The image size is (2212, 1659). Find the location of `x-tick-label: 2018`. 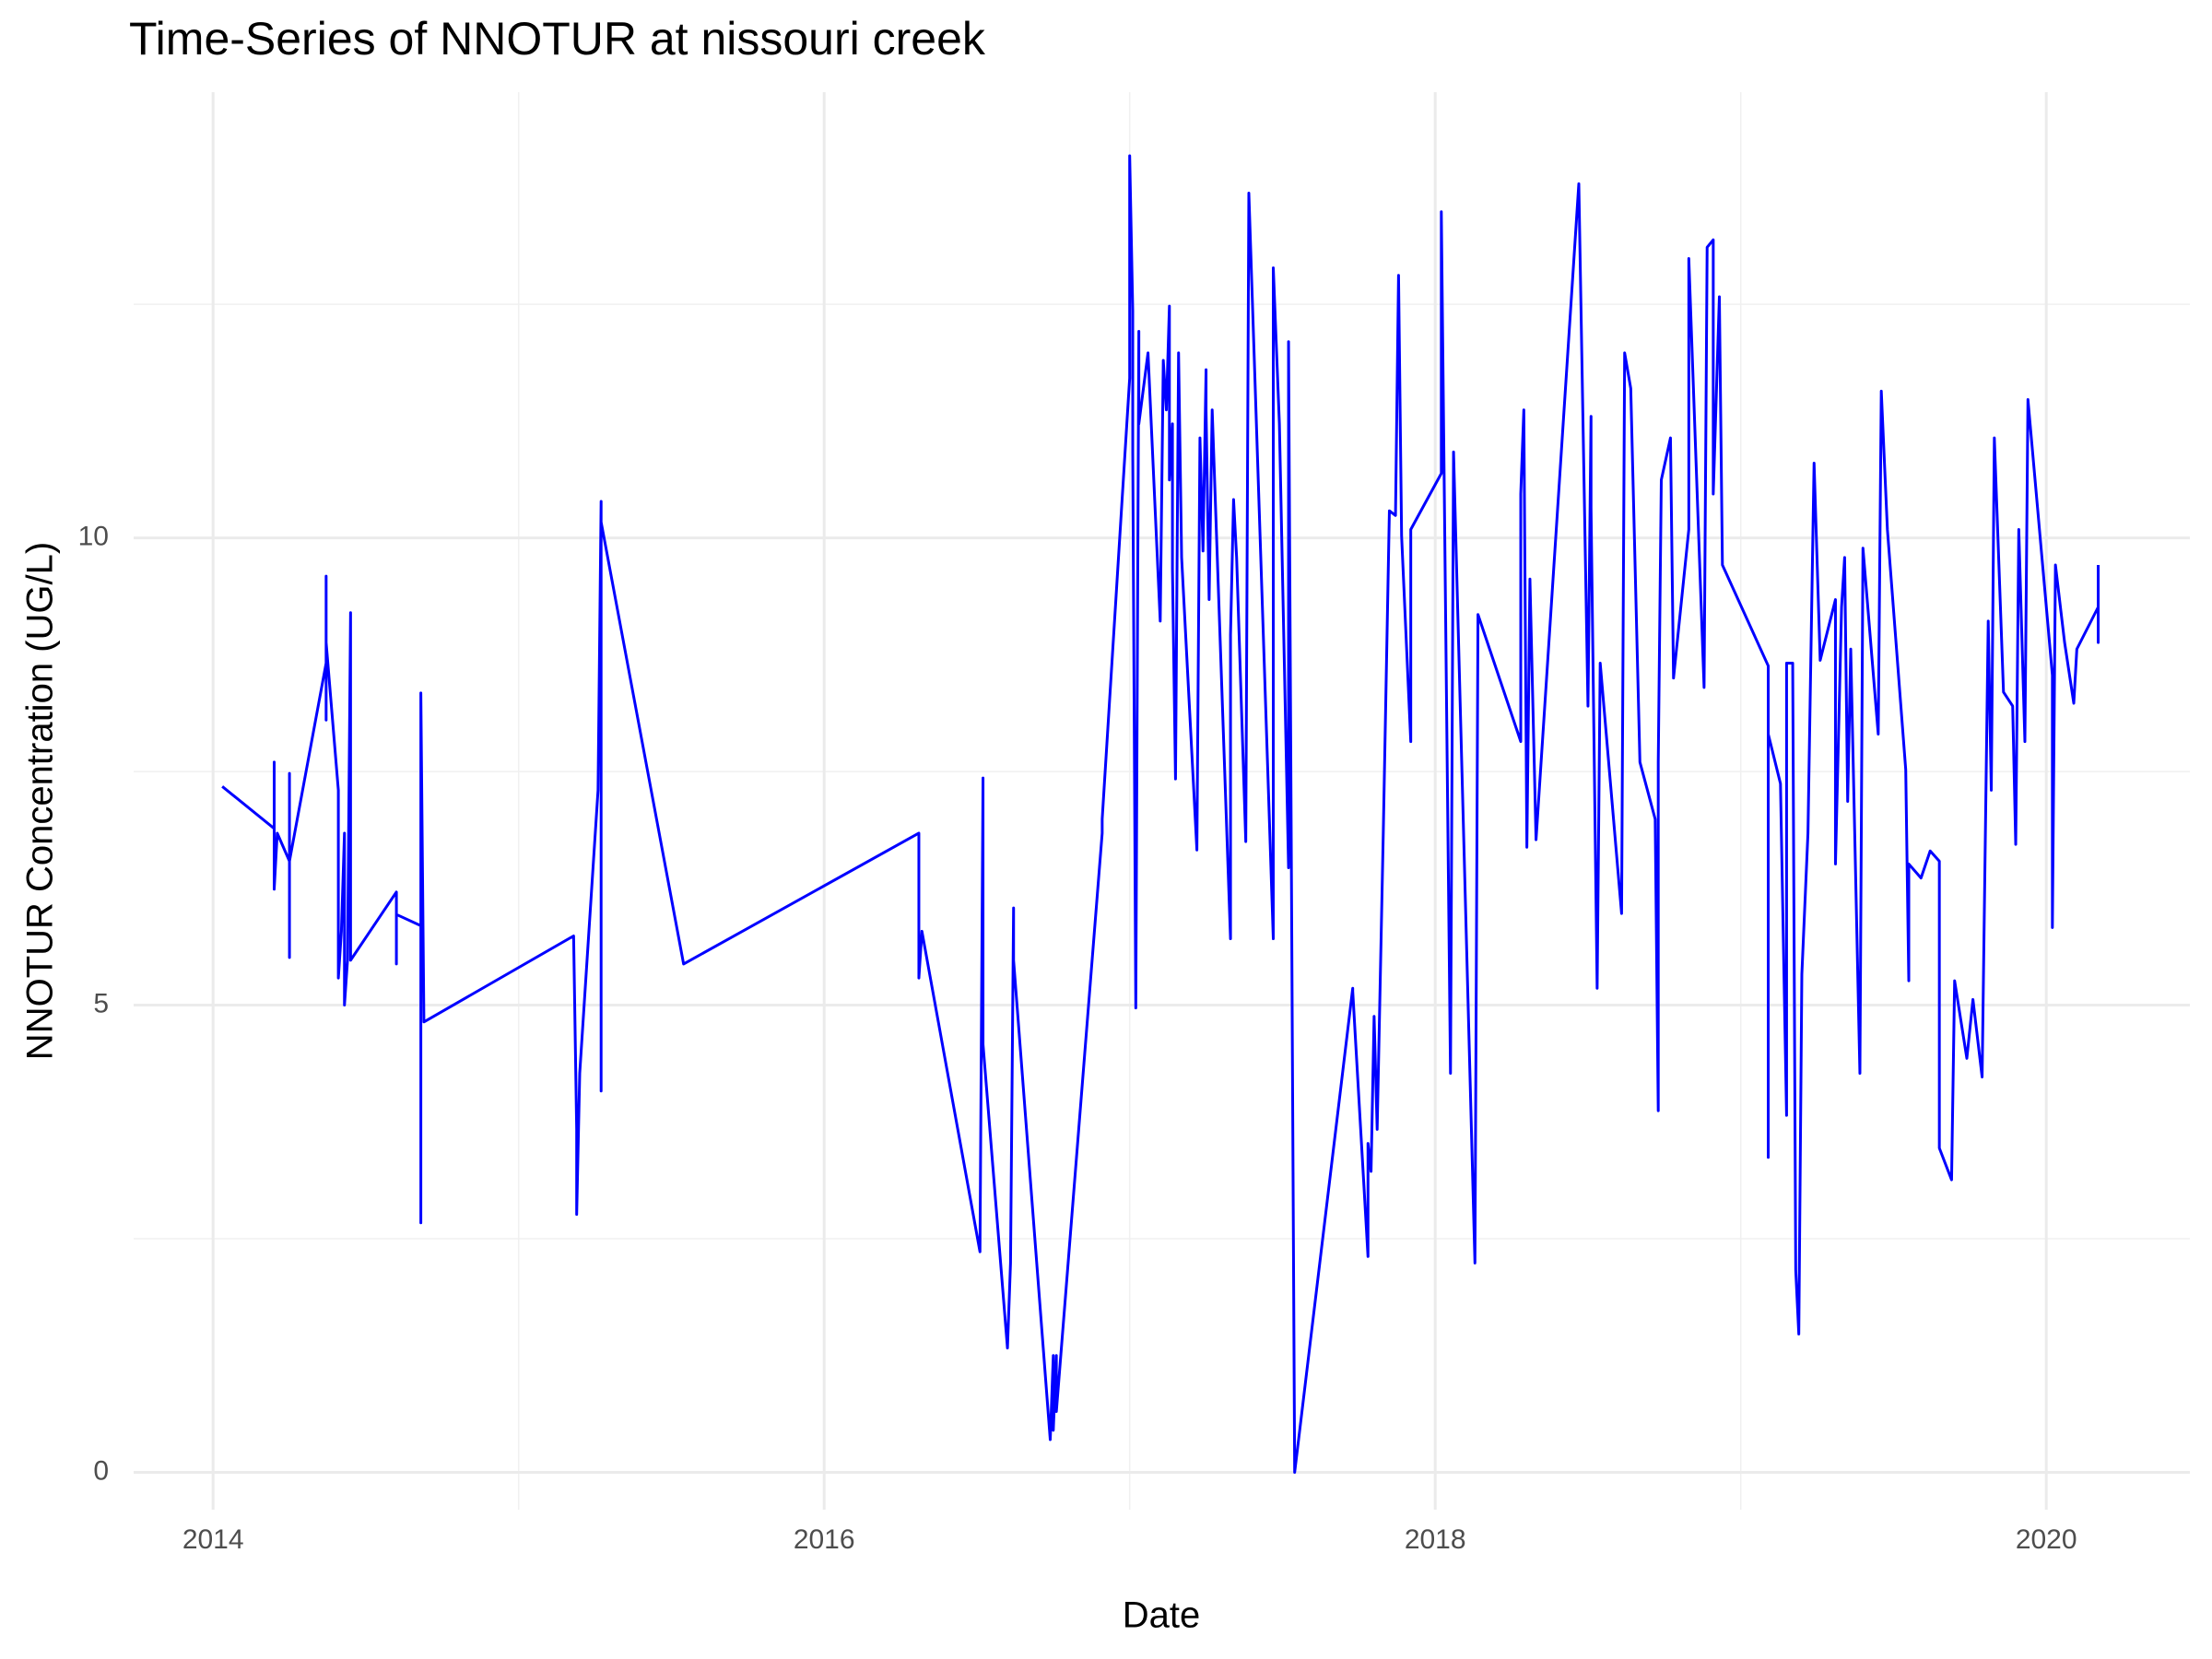

x-tick-label: 2018 is located at coordinates (1435, 1539).